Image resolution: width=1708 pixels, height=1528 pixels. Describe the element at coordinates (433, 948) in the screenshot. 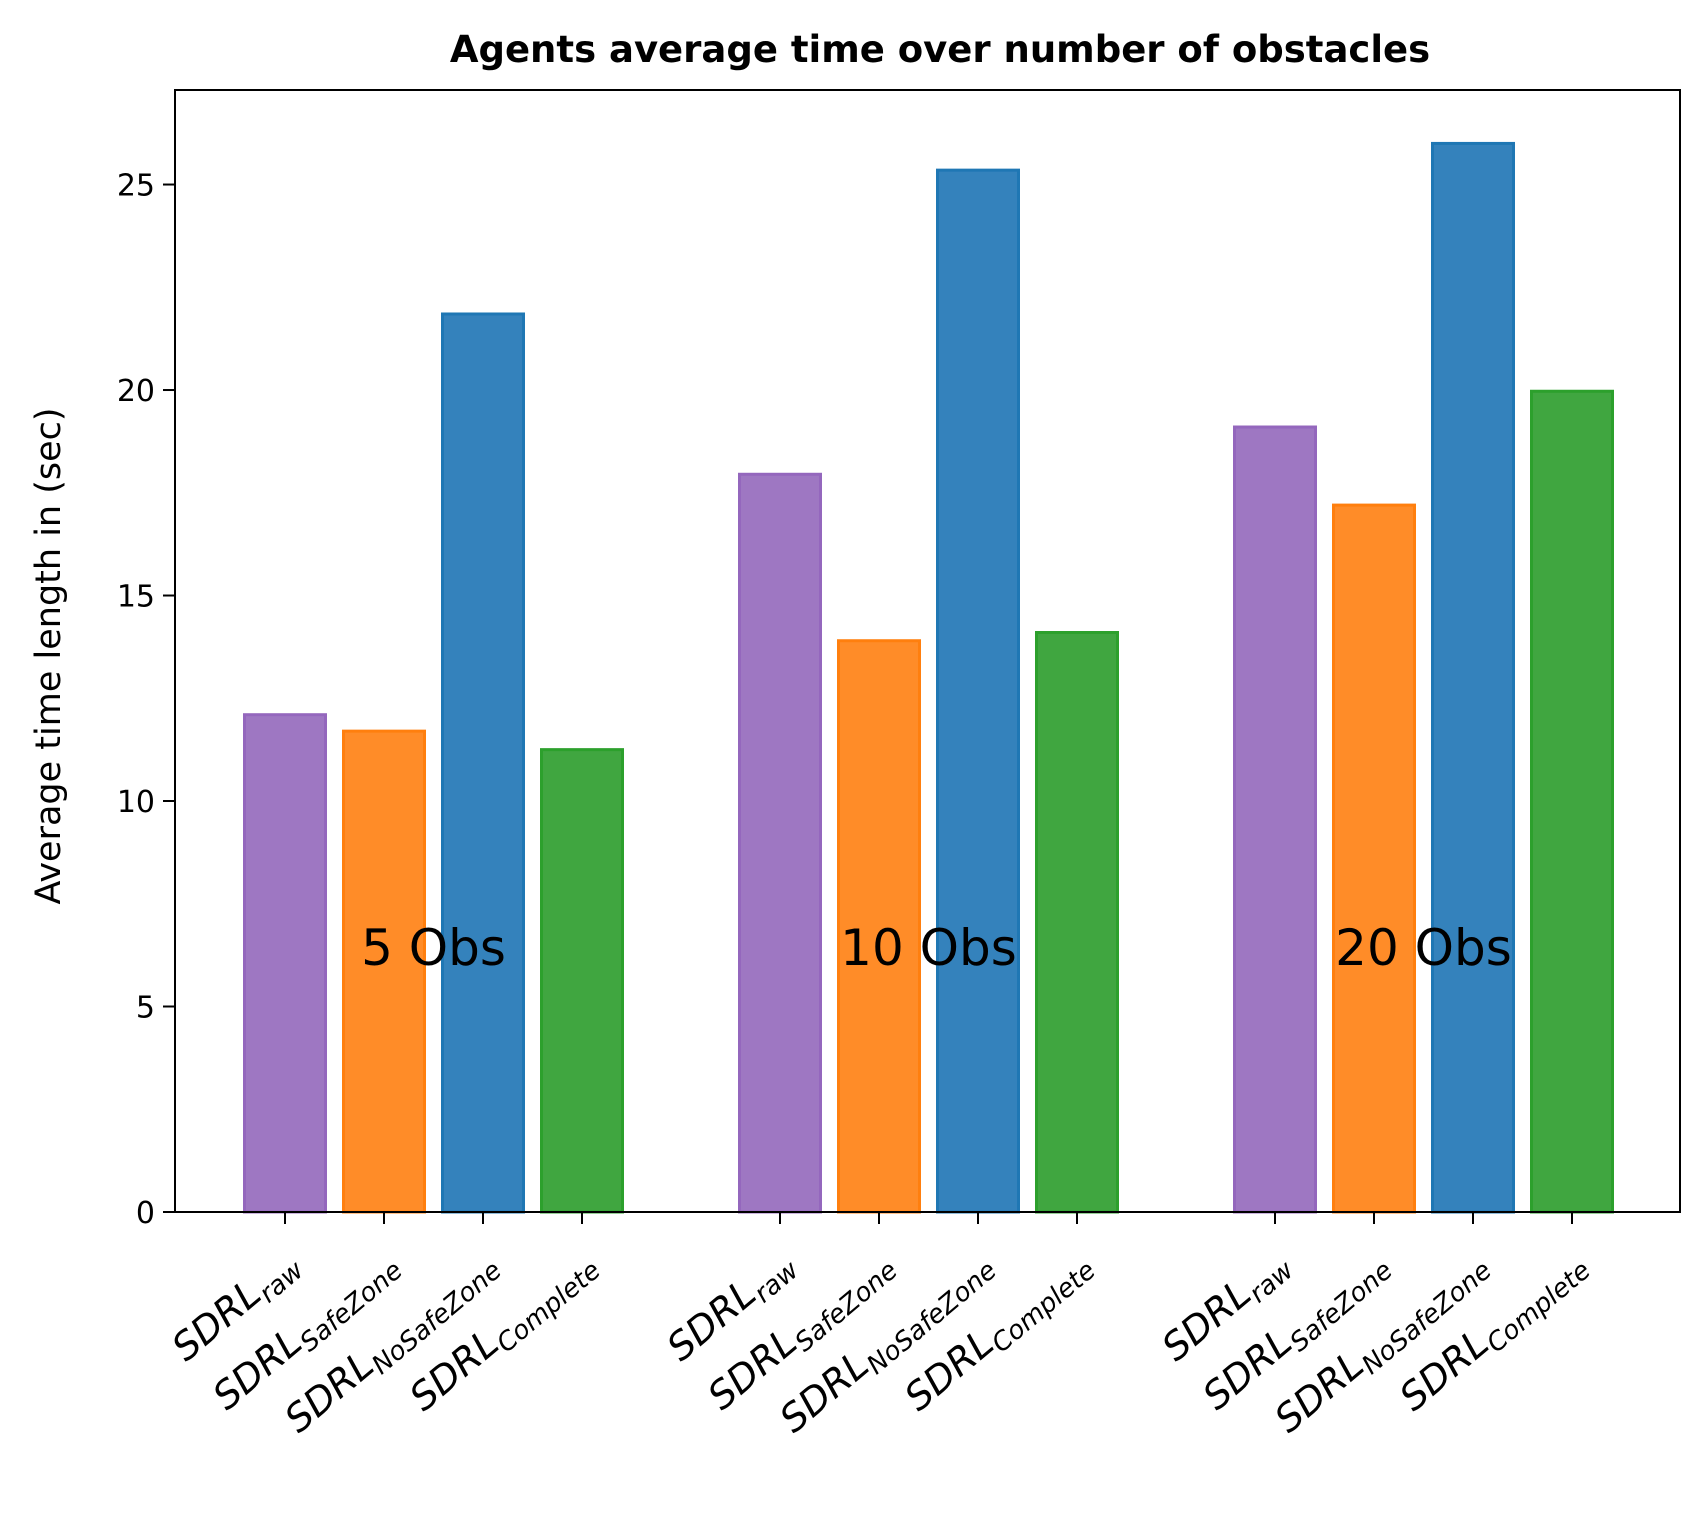

I see `group-label: 5 Obs` at that location.